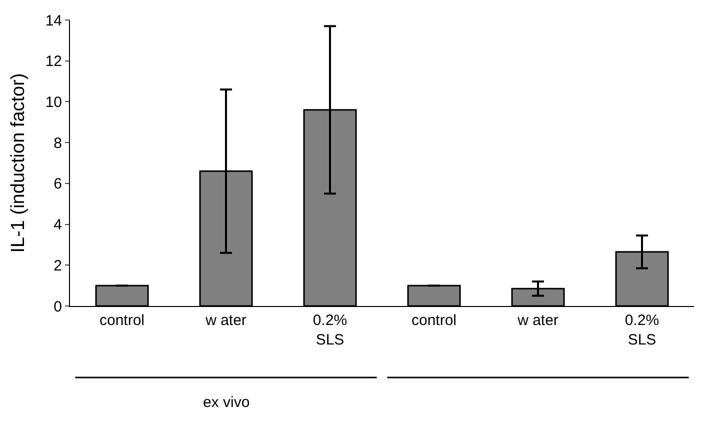  I want to click on y-tick-label: 0, so click(58, 307).